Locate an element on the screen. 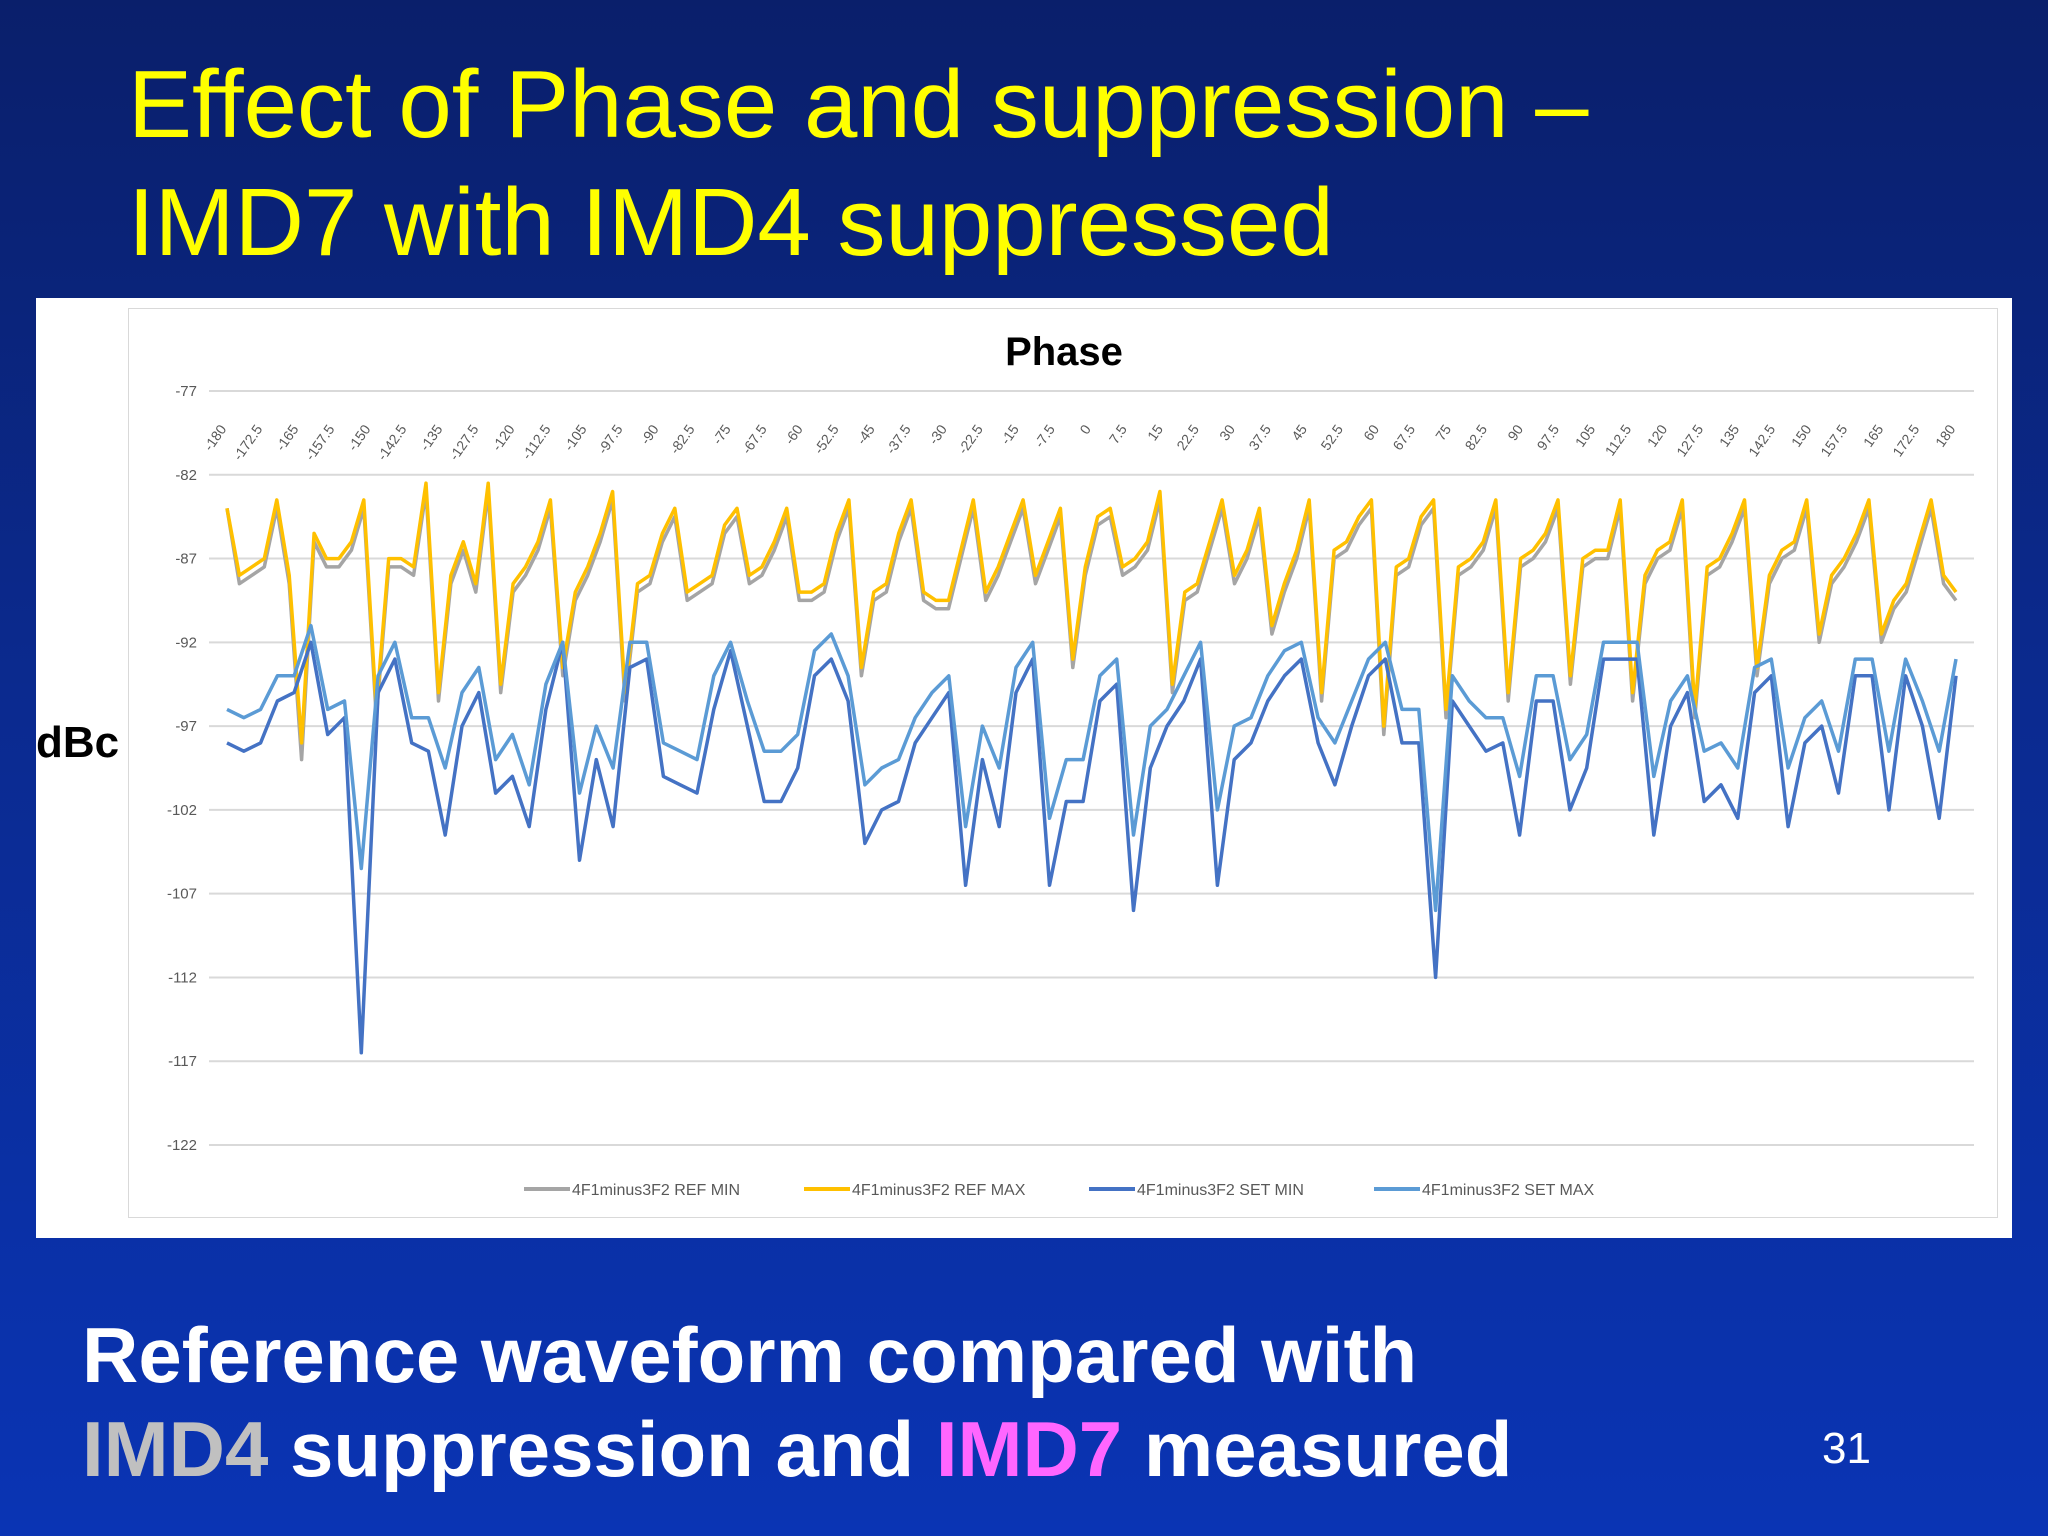 The image size is (2048, 1536). x-tick-label: 142.5 is located at coordinates (1761, 440).